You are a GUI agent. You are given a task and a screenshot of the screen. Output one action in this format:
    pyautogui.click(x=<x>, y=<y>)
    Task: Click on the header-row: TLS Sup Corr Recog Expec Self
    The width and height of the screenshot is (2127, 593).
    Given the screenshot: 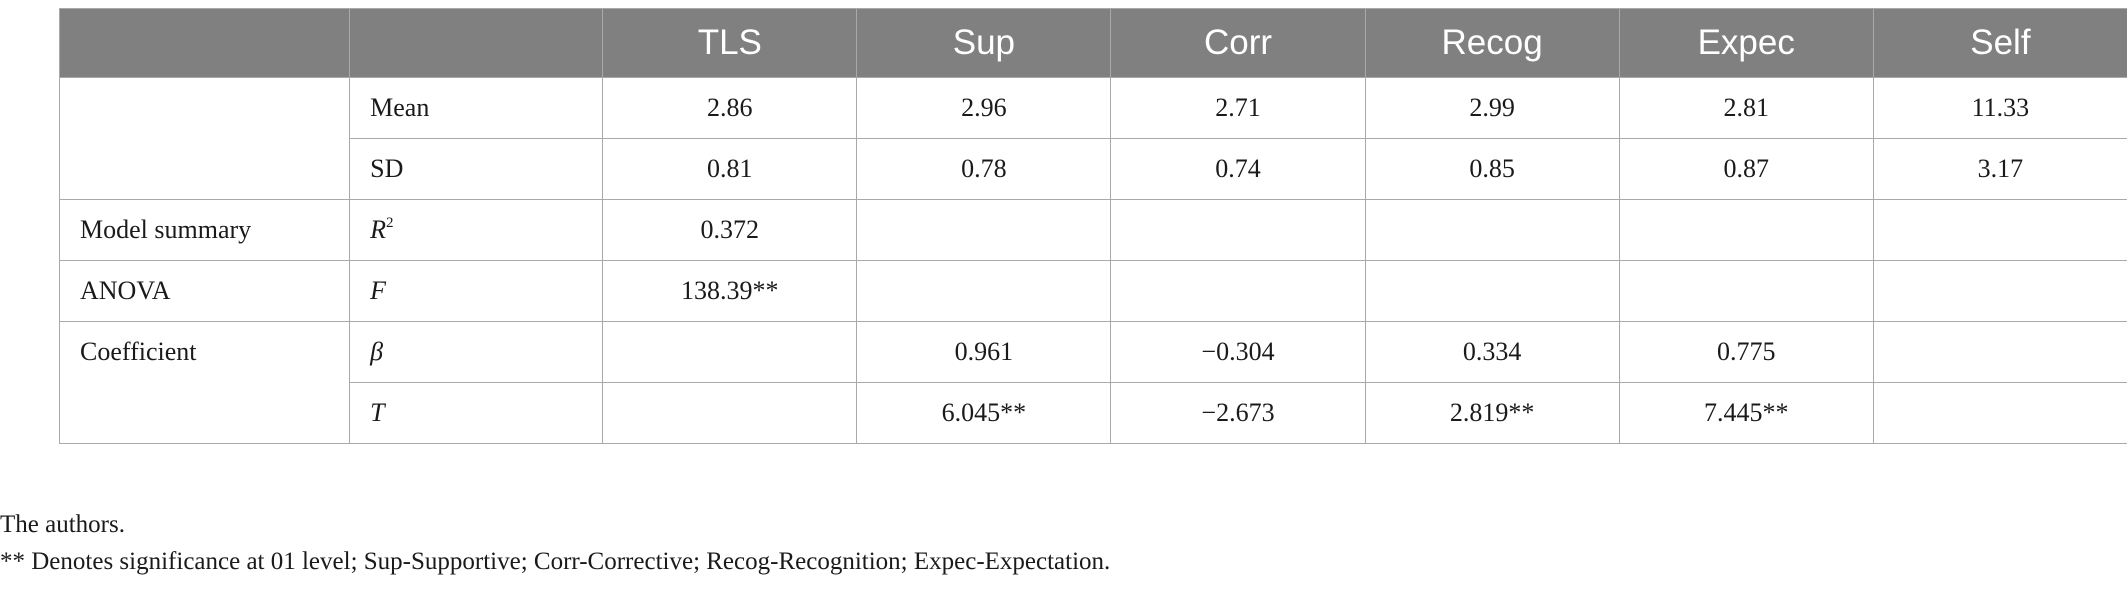 What is the action you would take?
    pyautogui.click(x=1092, y=43)
    